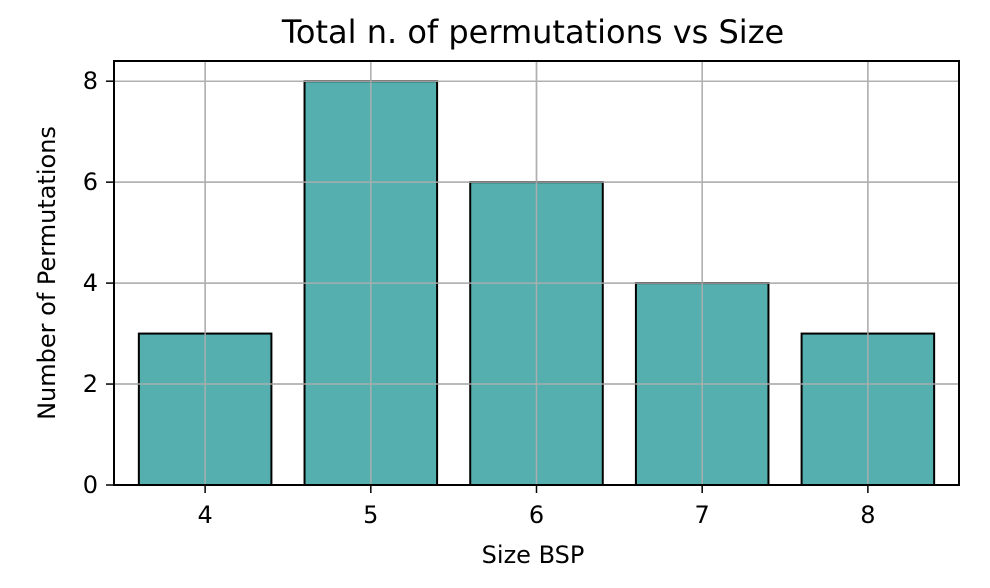 Image resolution: width=990 pixels, height=588 pixels. What do you see at coordinates (90, 81) in the screenshot?
I see `y-tick-label: 8` at bounding box center [90, 81].